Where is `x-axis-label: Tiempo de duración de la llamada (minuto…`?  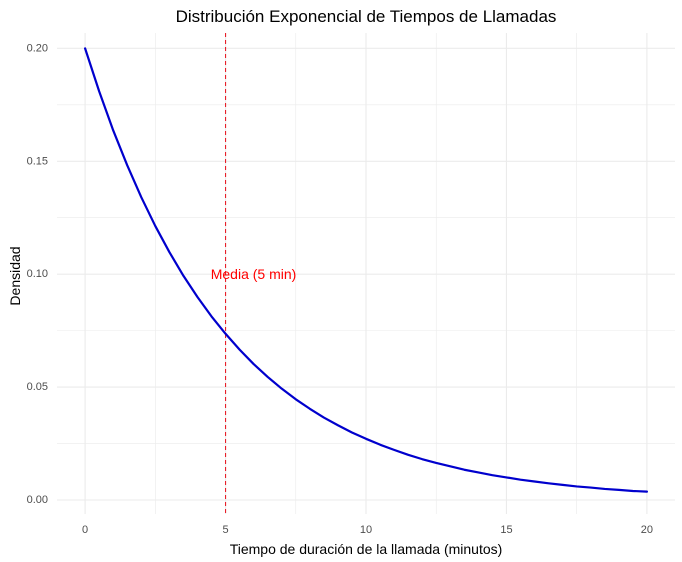 x-axis-label: Tiempo de duración de la llamada (minuto… is located at coordinates (366, 549).